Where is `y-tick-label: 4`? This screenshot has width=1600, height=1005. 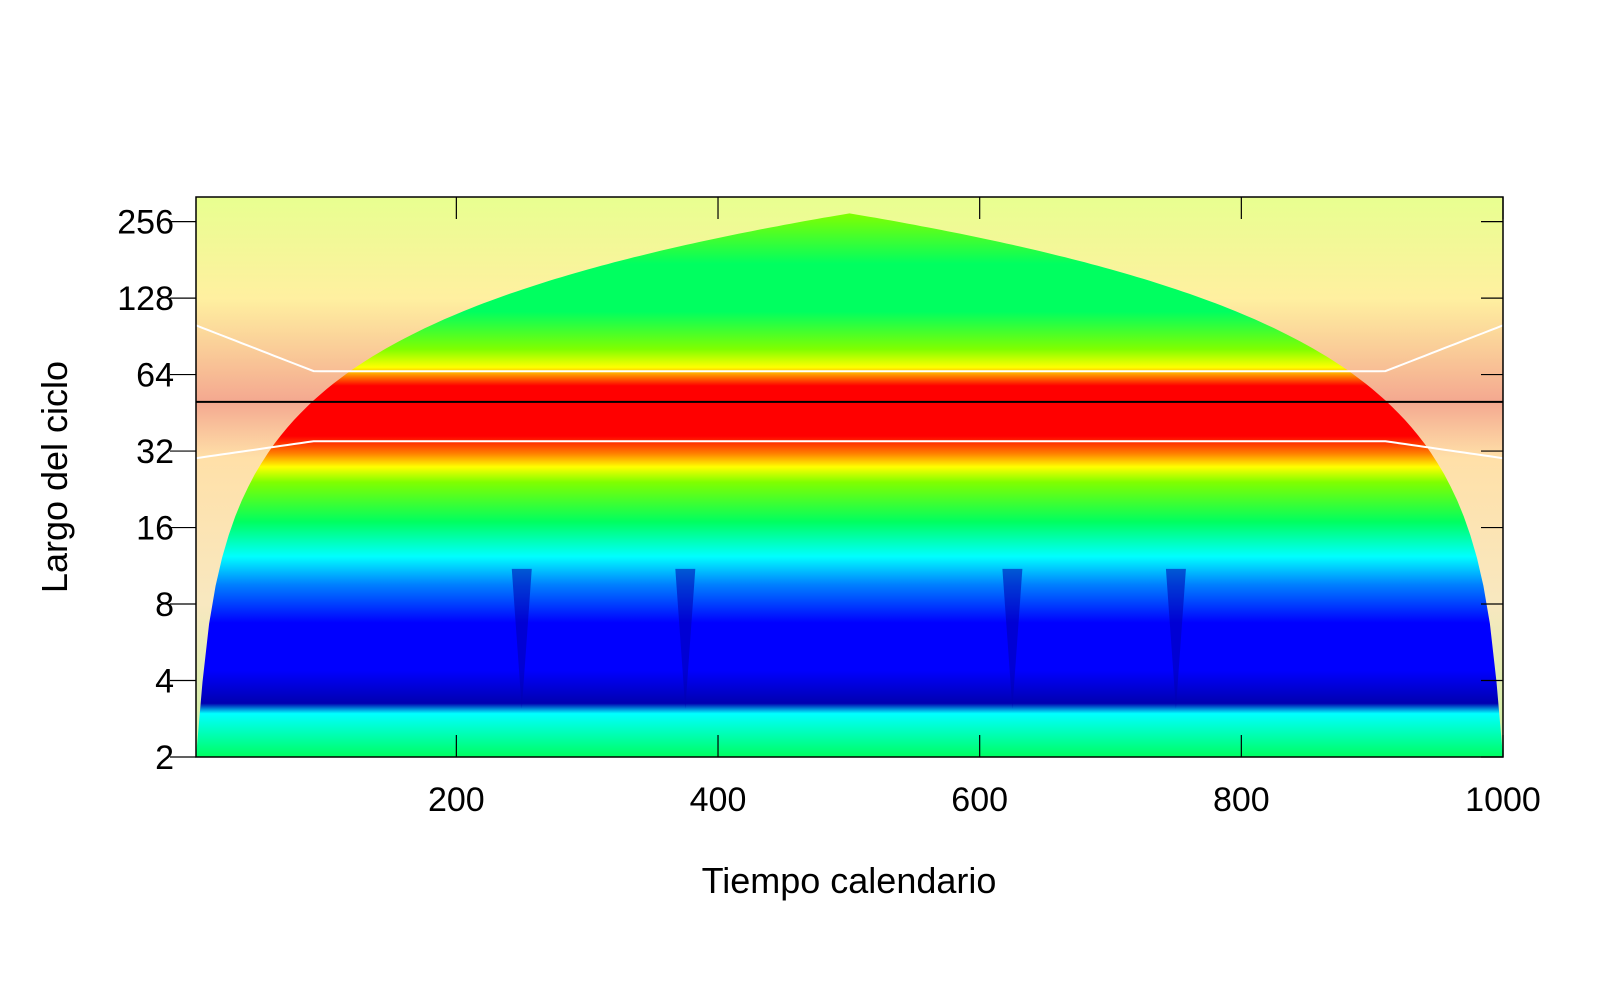
y-tick-label: 4 is located at coordinates (164, 682).